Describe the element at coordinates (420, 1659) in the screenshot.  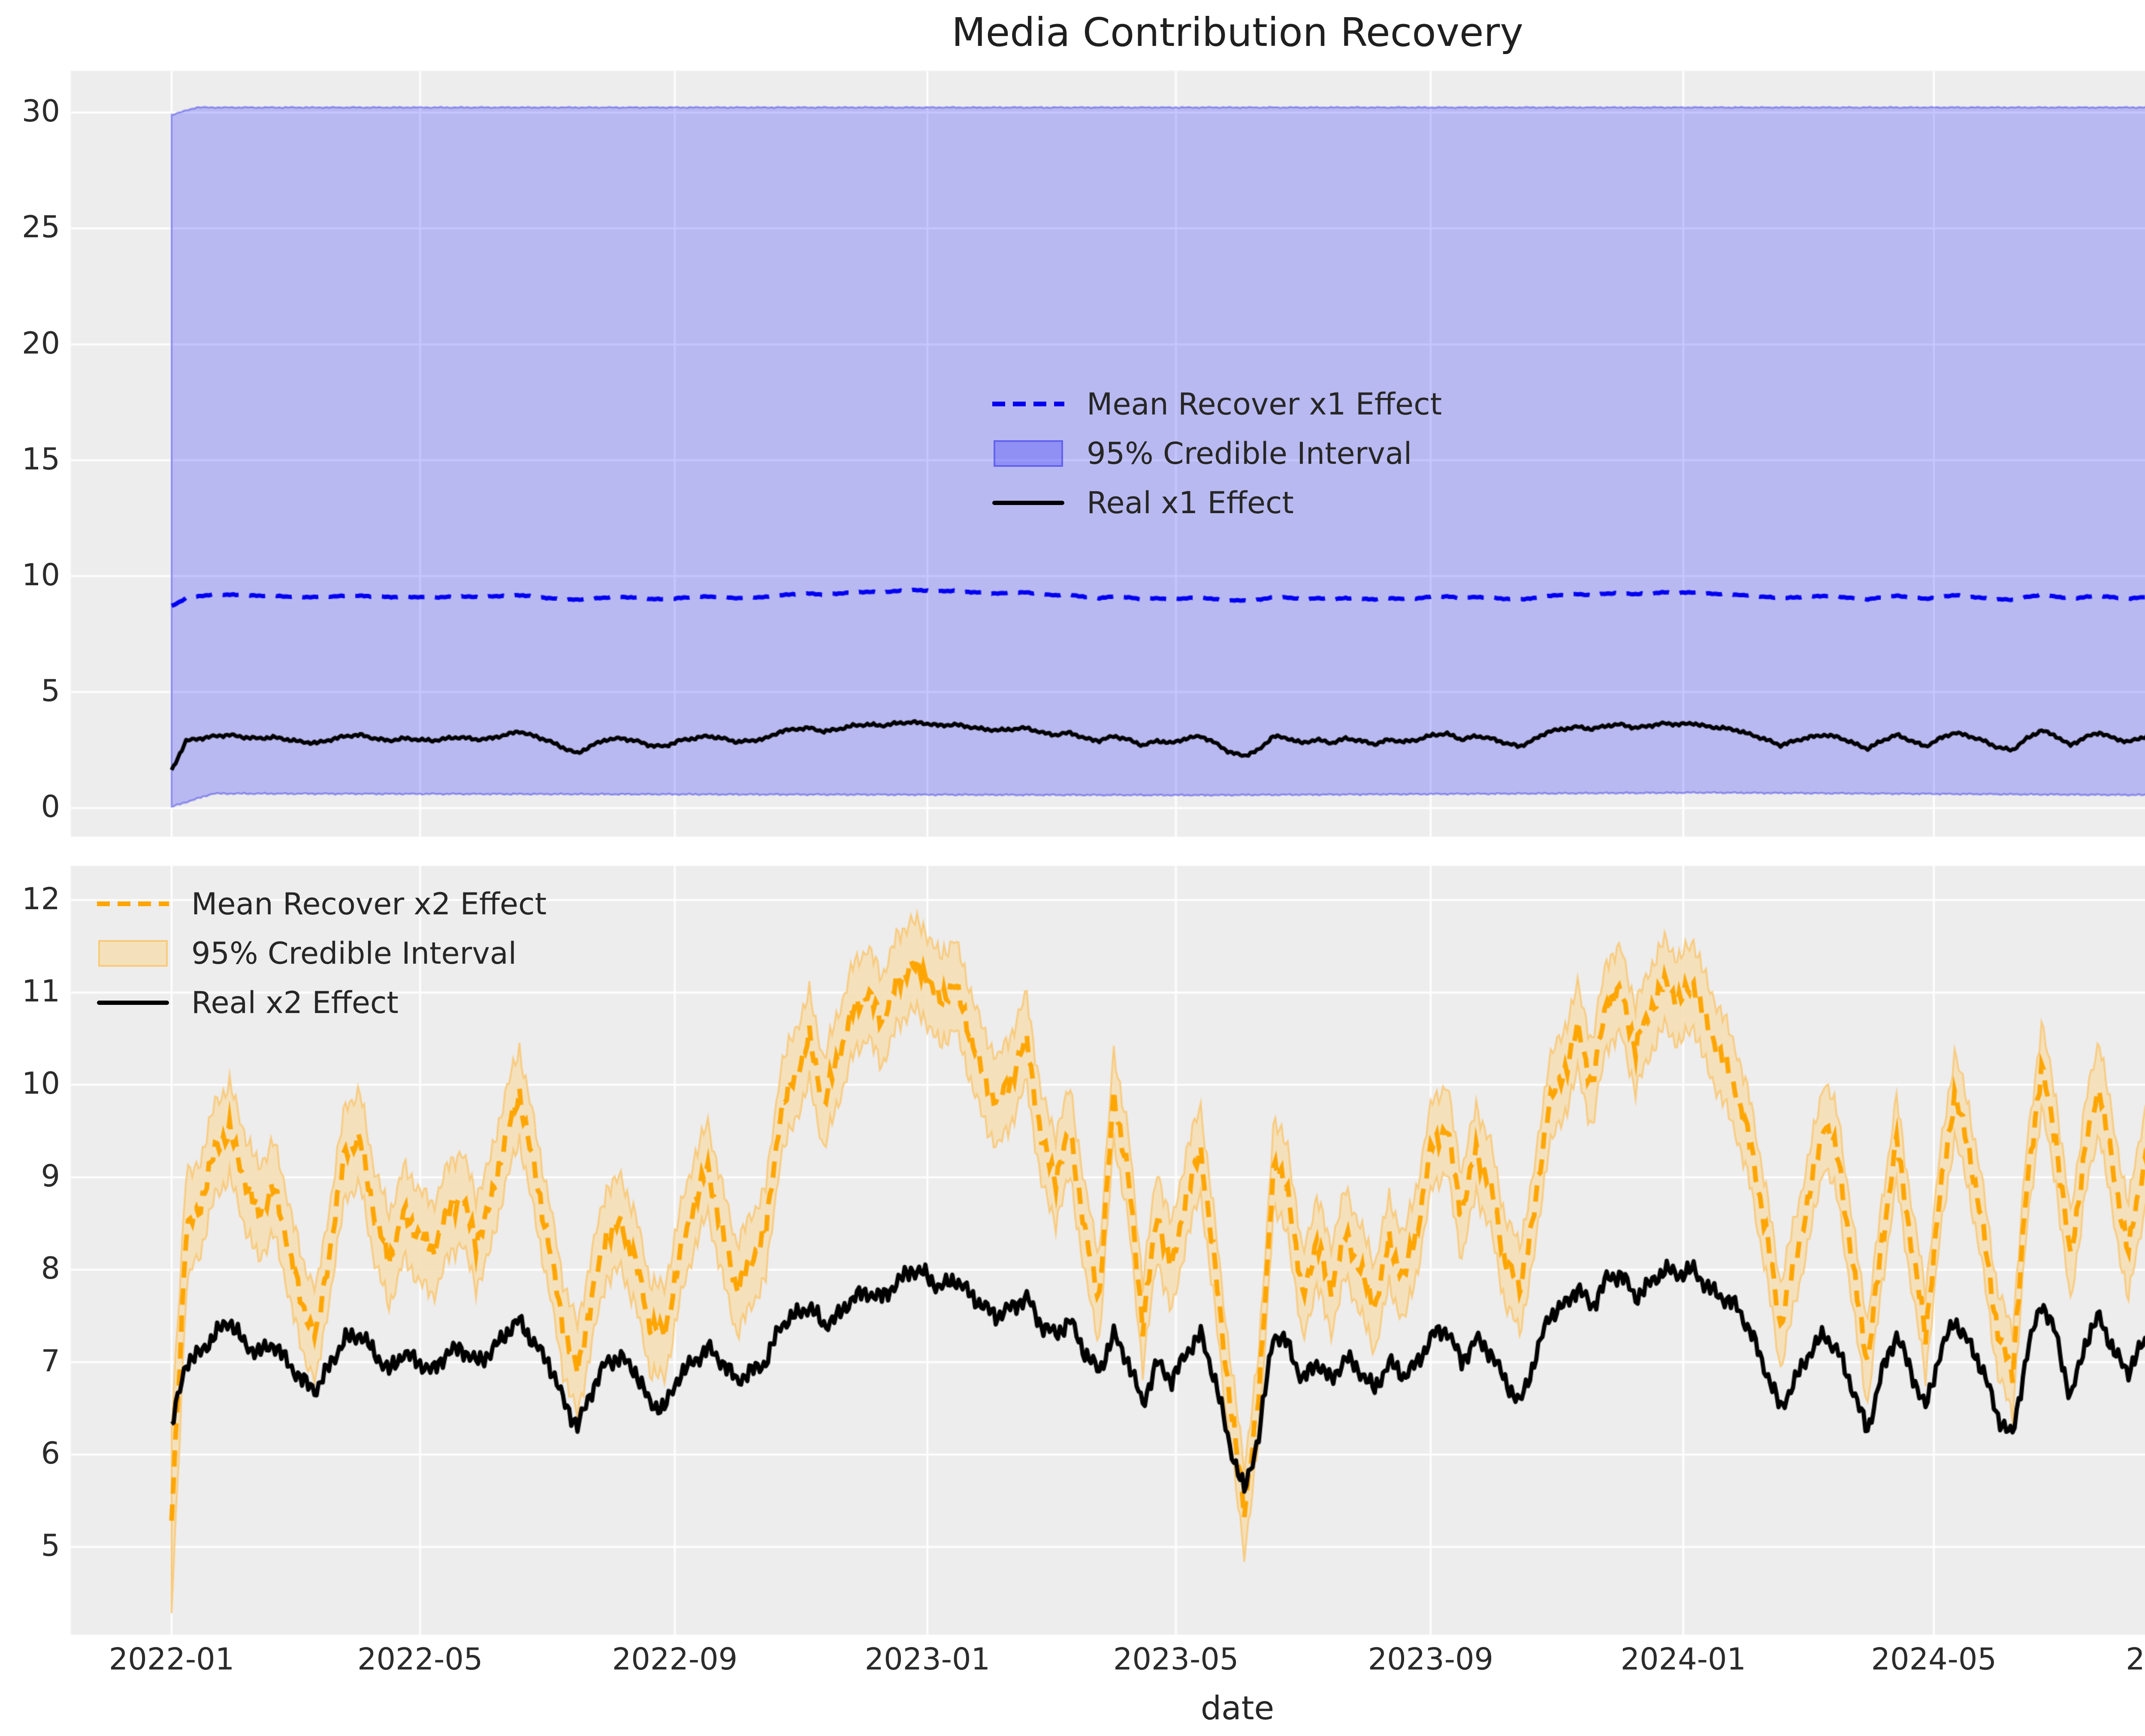
I see `x-tick-label: 2022-05` at that location.